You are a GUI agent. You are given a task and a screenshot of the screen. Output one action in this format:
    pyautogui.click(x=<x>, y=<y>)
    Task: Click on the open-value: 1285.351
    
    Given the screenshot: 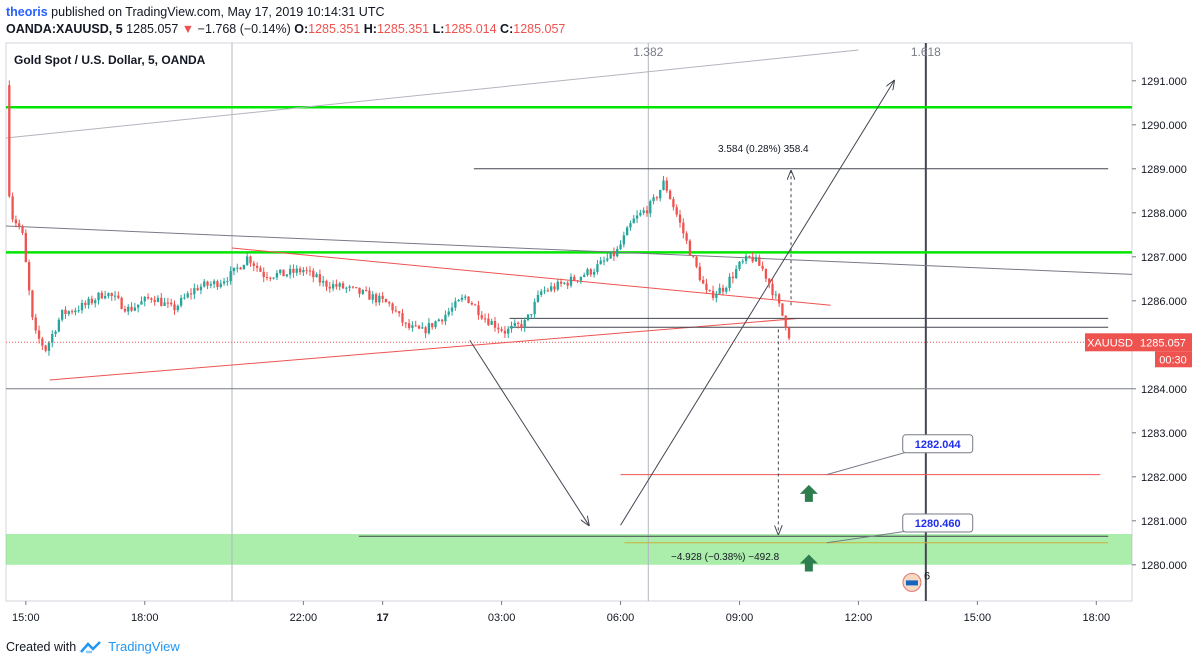 What is the action you would take?
    pyautogui.click(x=334, y=29)
    